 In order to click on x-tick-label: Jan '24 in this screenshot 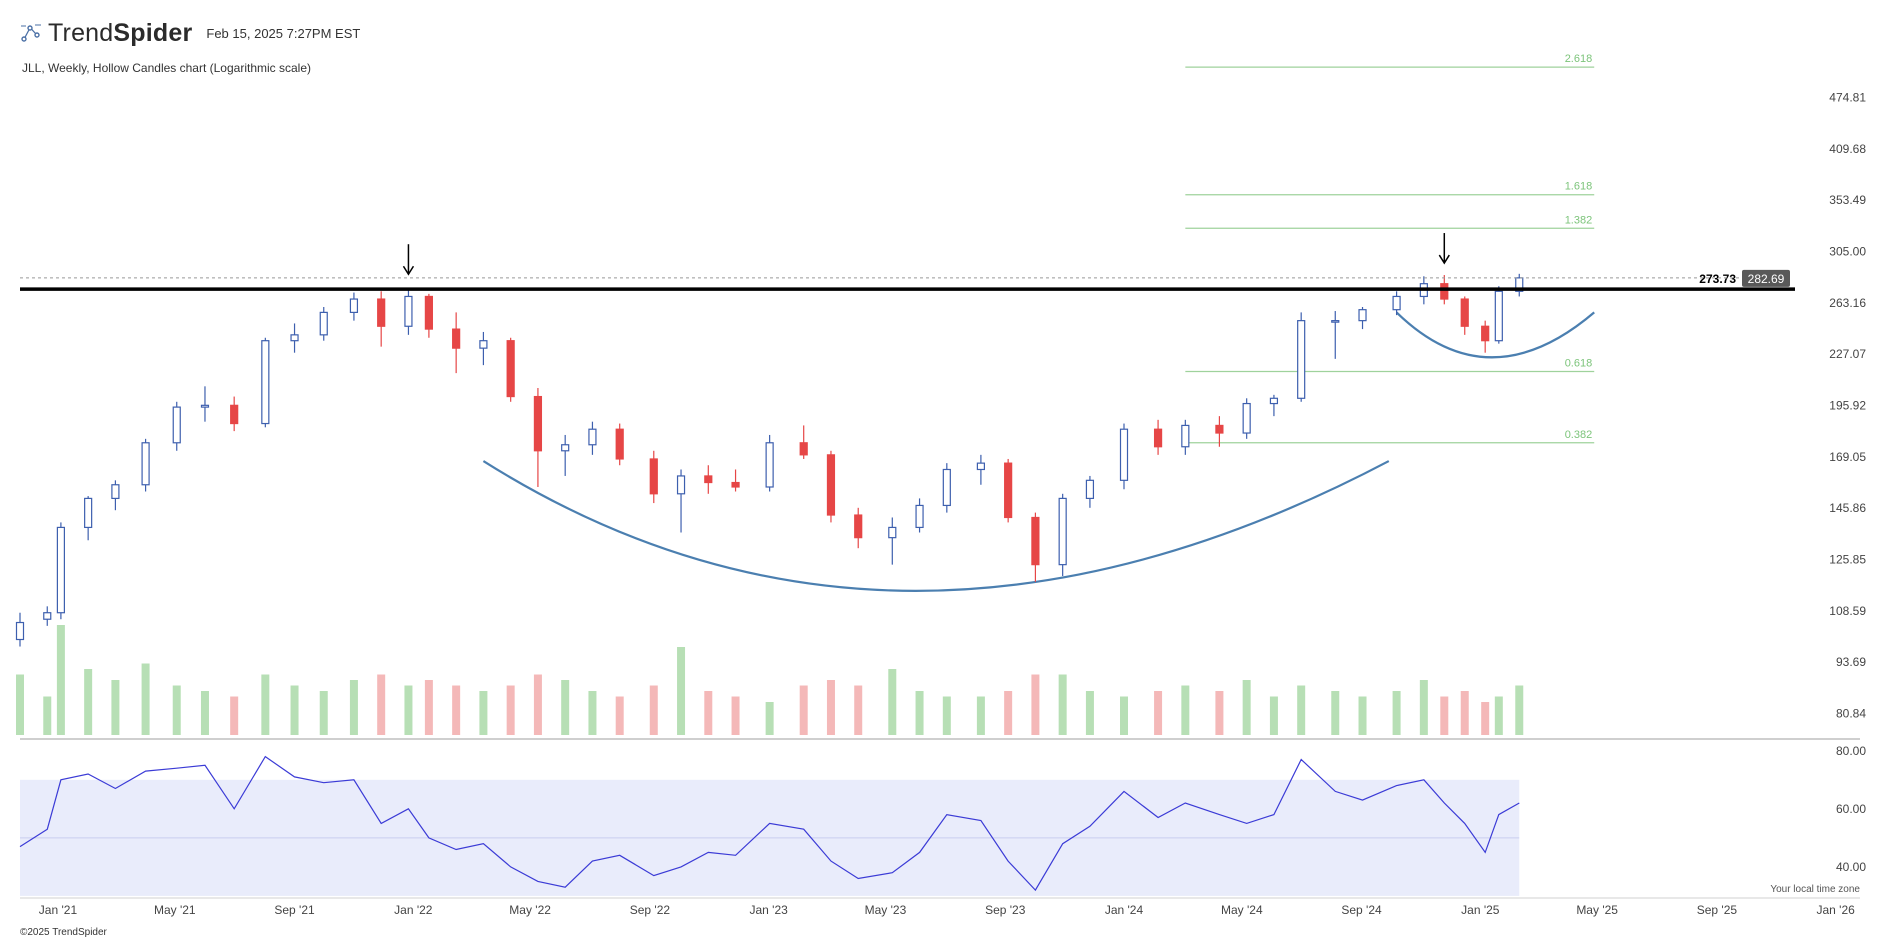, I will do `click(1124, 910)`.